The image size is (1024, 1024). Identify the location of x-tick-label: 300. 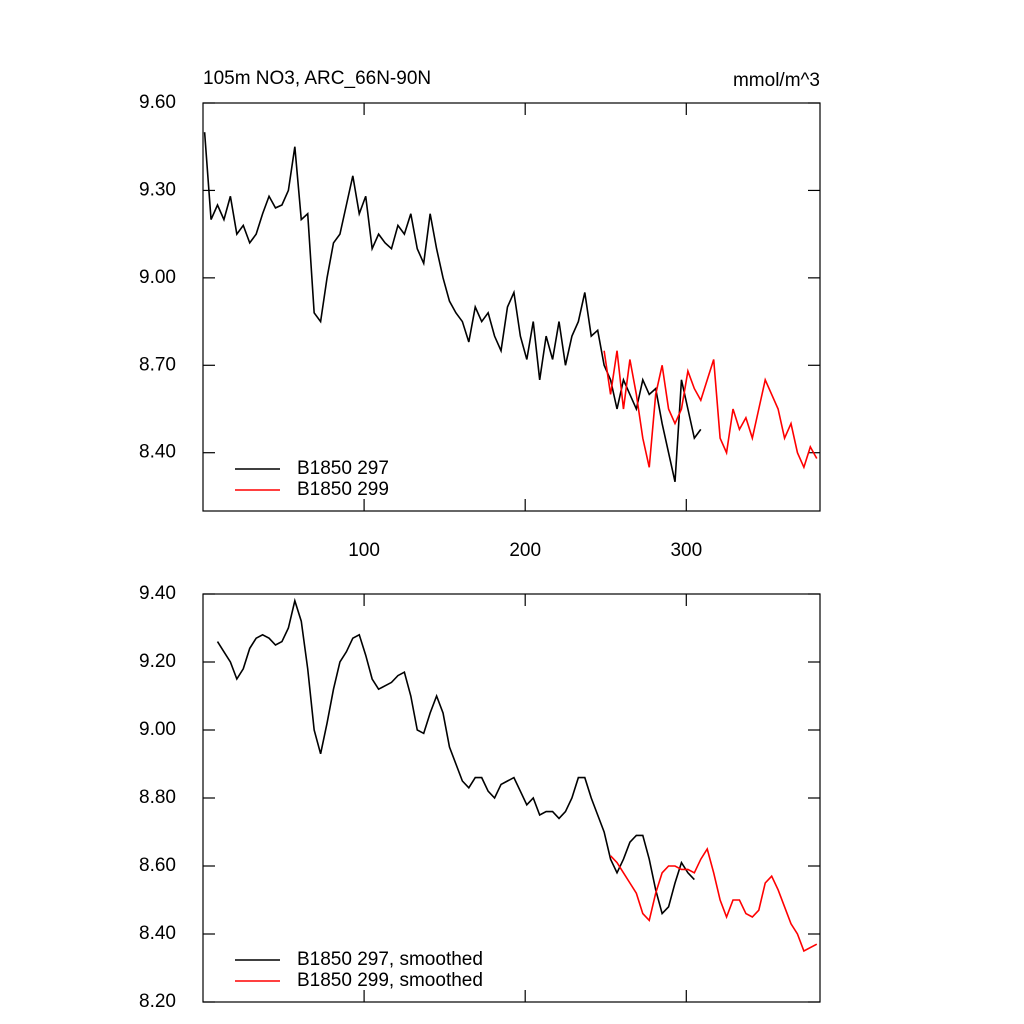
(686, 550).